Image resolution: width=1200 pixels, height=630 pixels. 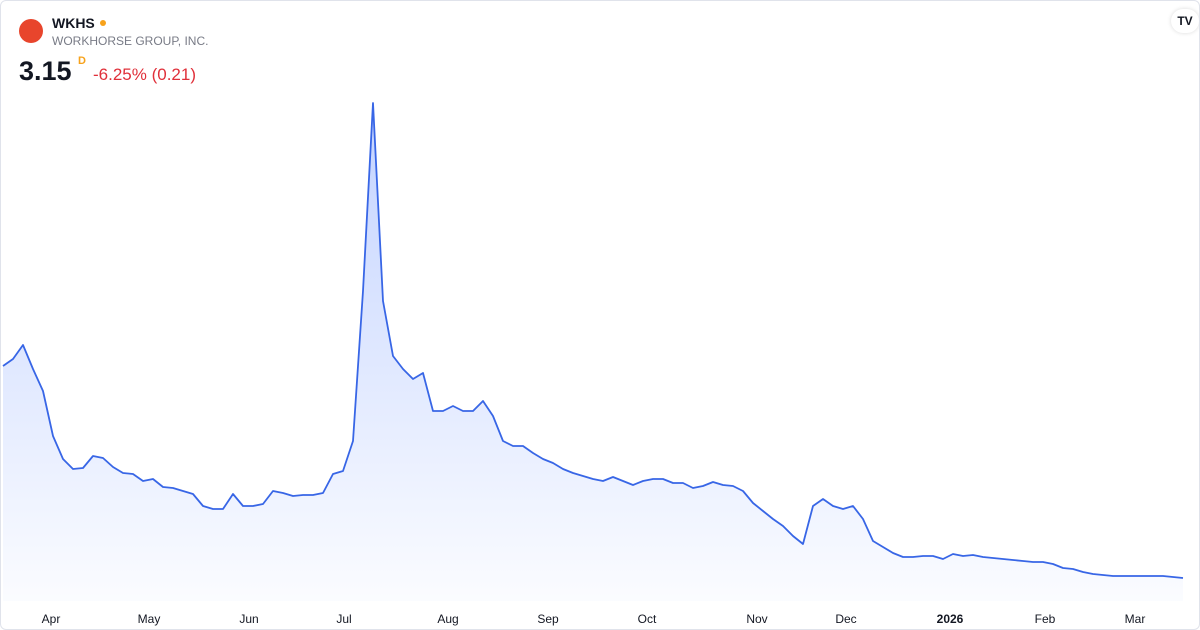 What do you see at coordinates (447, 619) in the screenshot?
I see `x-tick-label: Aug` at bounding box center [447, 619].